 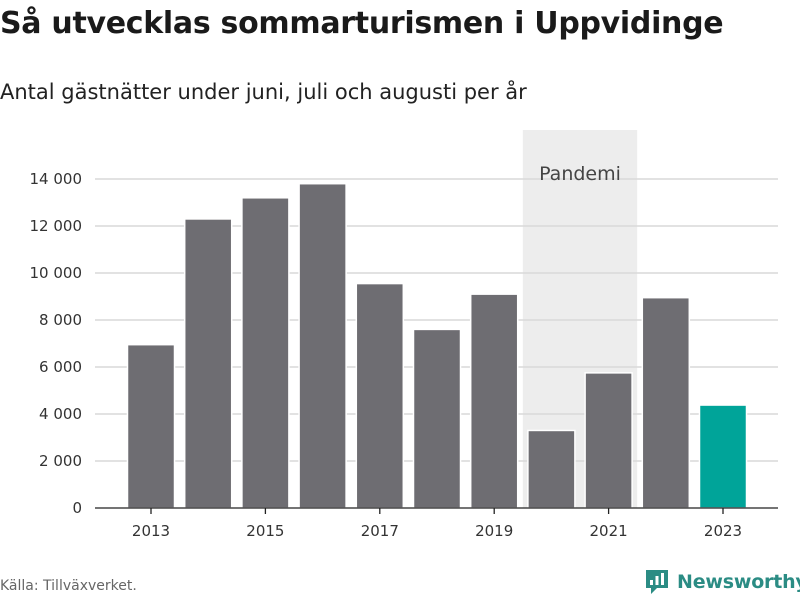 What do you see at coordinates (56, 179) in the screenshot?
I see `y-tick-label: 14 000` at bounding box center [56, 179].